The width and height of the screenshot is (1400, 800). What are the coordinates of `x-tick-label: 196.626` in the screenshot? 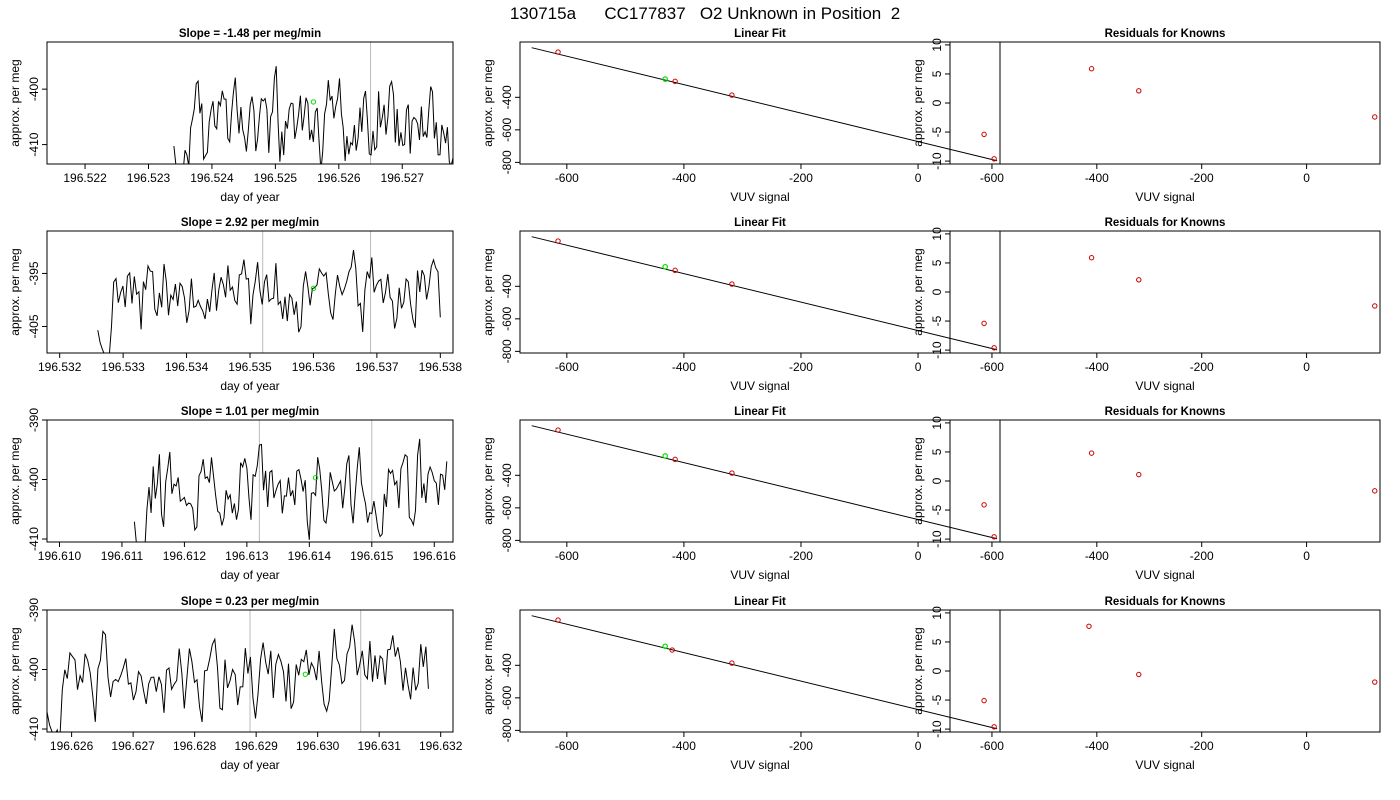 It's located at (72, 746).